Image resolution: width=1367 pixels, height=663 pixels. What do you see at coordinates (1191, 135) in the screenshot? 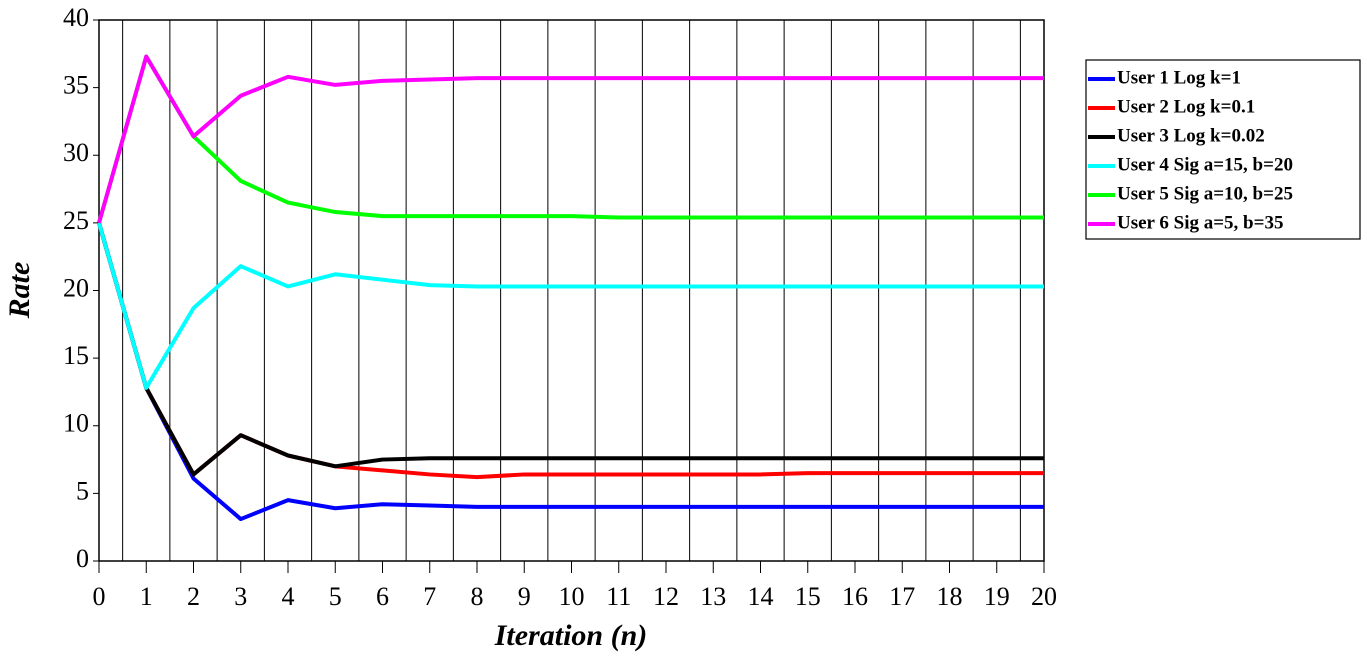
I see `legend-label: User 3 Log k=0.02` at bounding box center [1191, 135].